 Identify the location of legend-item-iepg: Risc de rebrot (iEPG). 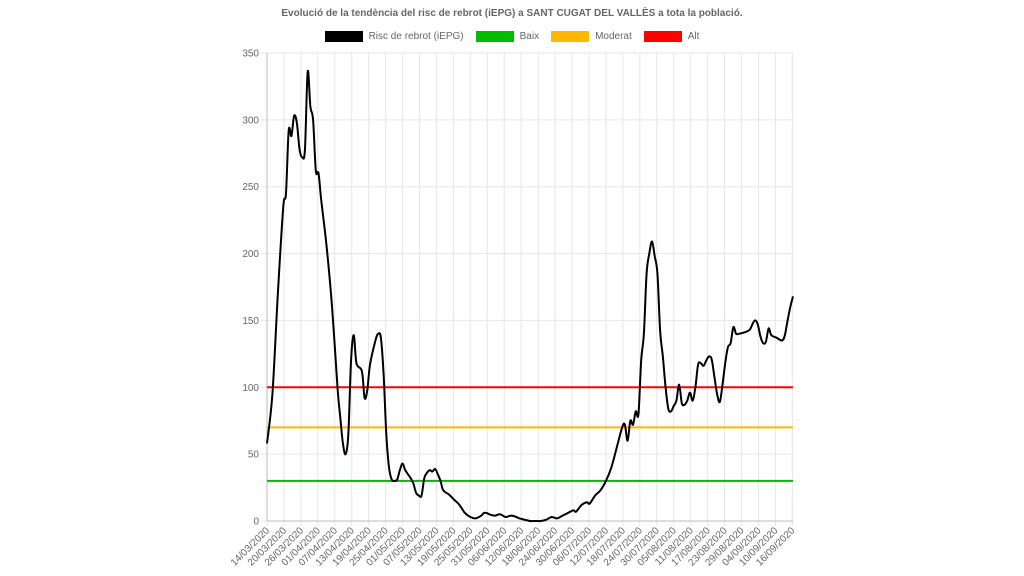
(394, 36).